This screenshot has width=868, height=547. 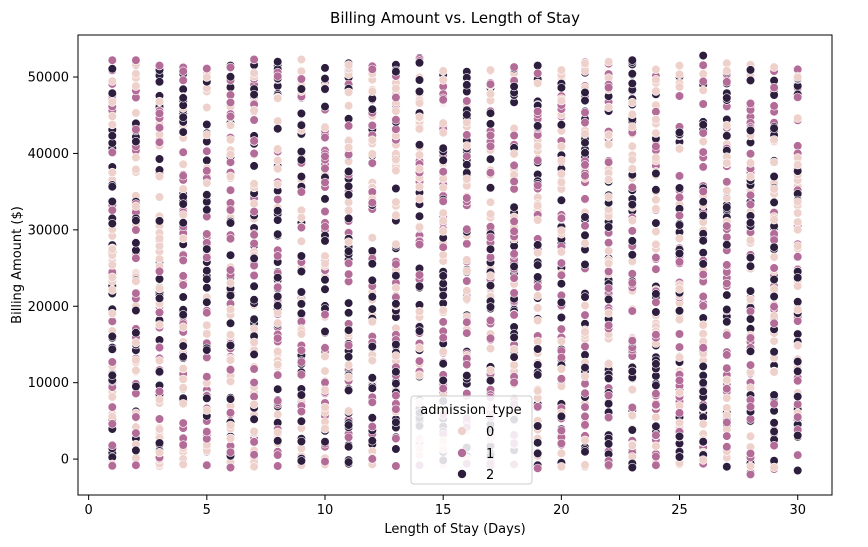 What do you see at coordinates (17, 265) in the screenshot?
I see `y-axis-label: Billing Amount ($)` at bounding box center [17, 265].